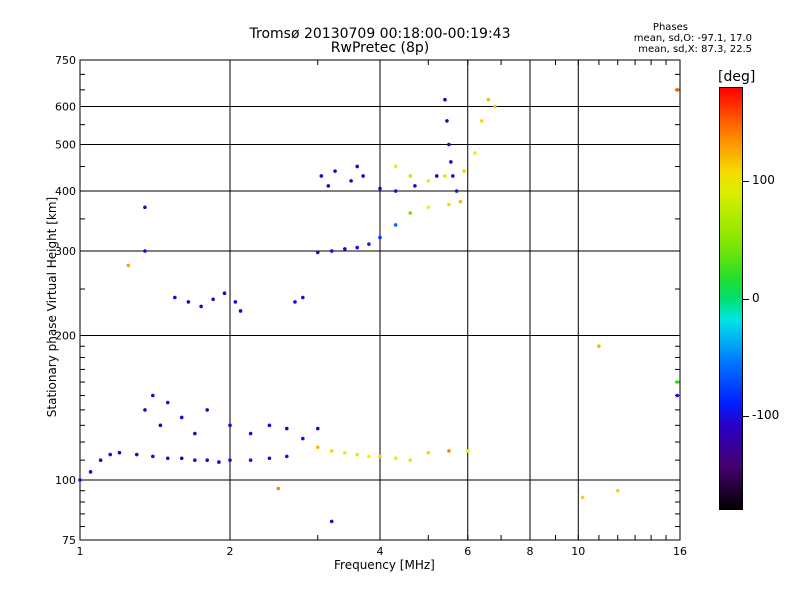 Image resolution: width=800 pixels, height=600 pixels. Describe the element at coordinates (530, 551) in the screenshot. I see `x-tick-label: 8` at that location.